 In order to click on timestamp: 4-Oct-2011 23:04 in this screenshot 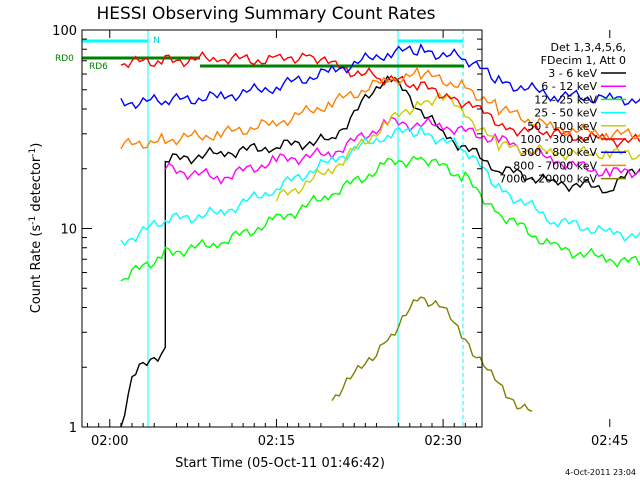, I will do `click(600, 472)`.